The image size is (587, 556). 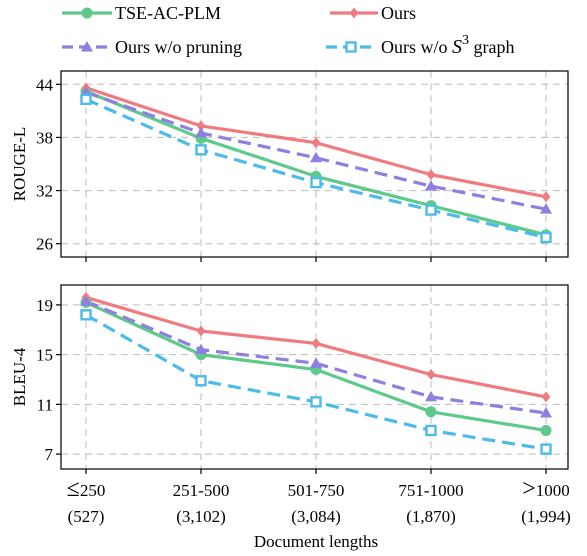 What do you see at coordinates (546, 516) in the screenshot?
I see `x-tick-count: (1,994)` at bounding box center [546, 516].